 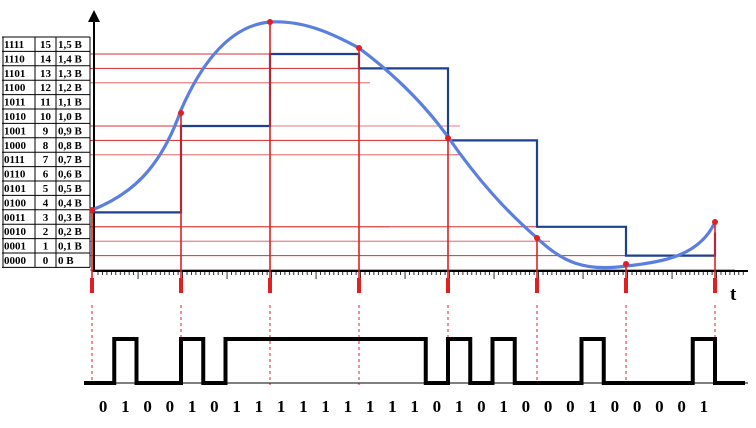 I want to click on table-index: 3, so click(x=46, y=218).